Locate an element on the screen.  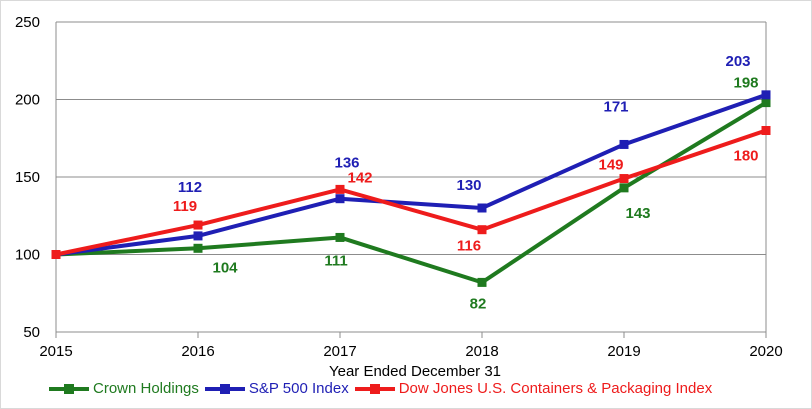
data-label: 198 is located at coordinates (745, 83).